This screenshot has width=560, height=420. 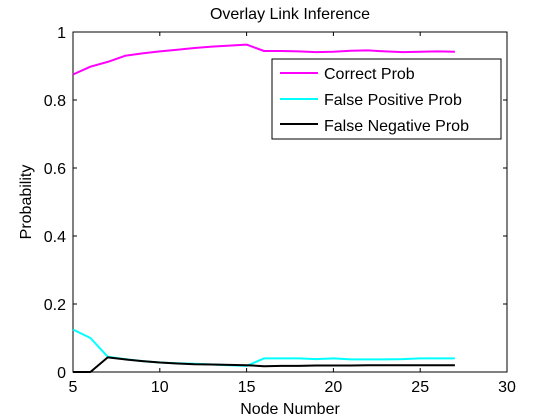 I want to click on legend-label-false-negative-prob: False Negative Prob, so click(x=396, y=126).